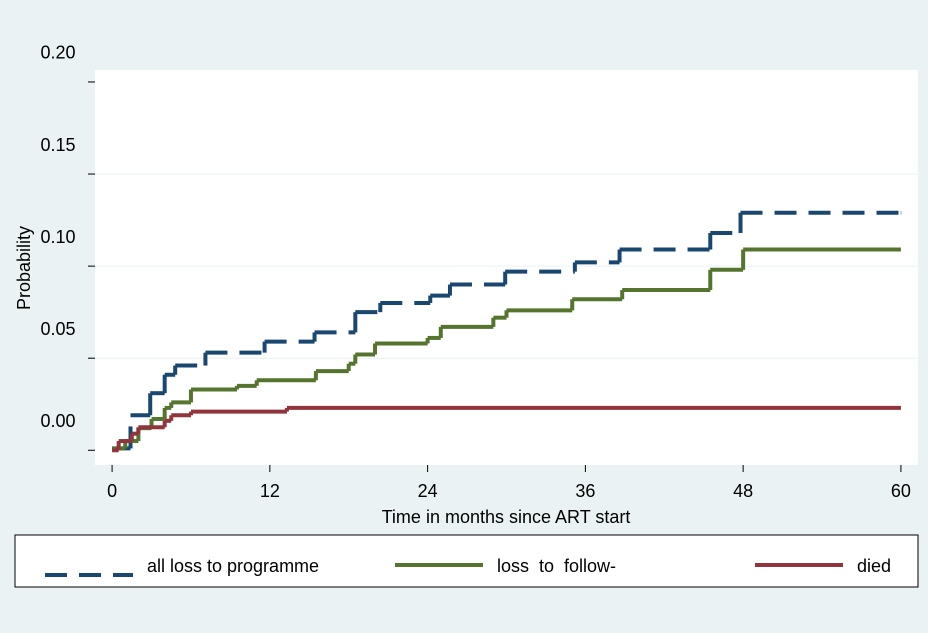  I want to click on y-tick-label: 0.10, so click(57, 237).